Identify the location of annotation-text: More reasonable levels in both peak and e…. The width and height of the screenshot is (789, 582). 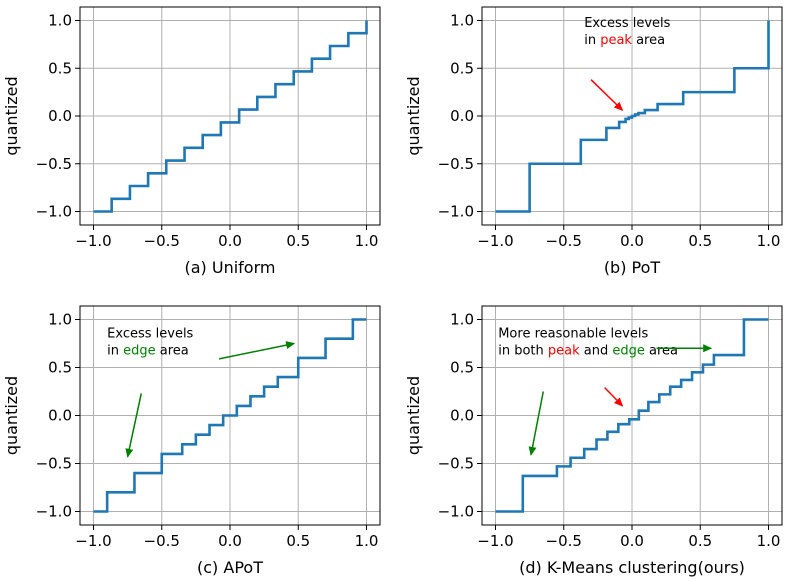
(588, 343).